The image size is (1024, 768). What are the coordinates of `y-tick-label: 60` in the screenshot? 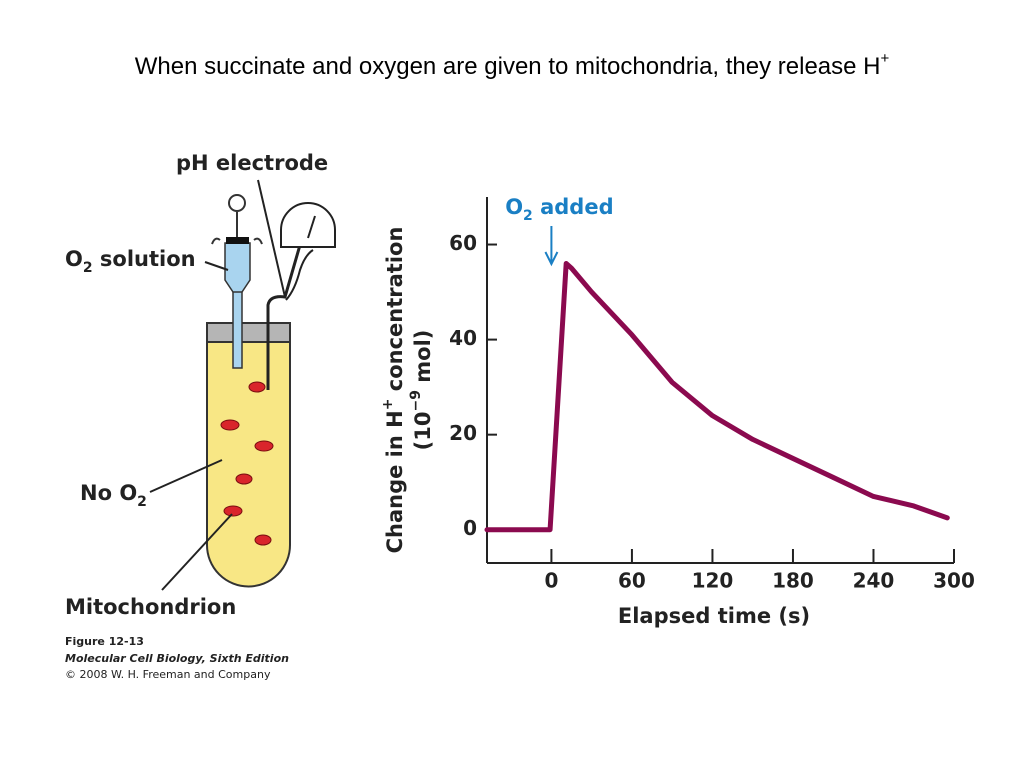 It's located at (463, 243).